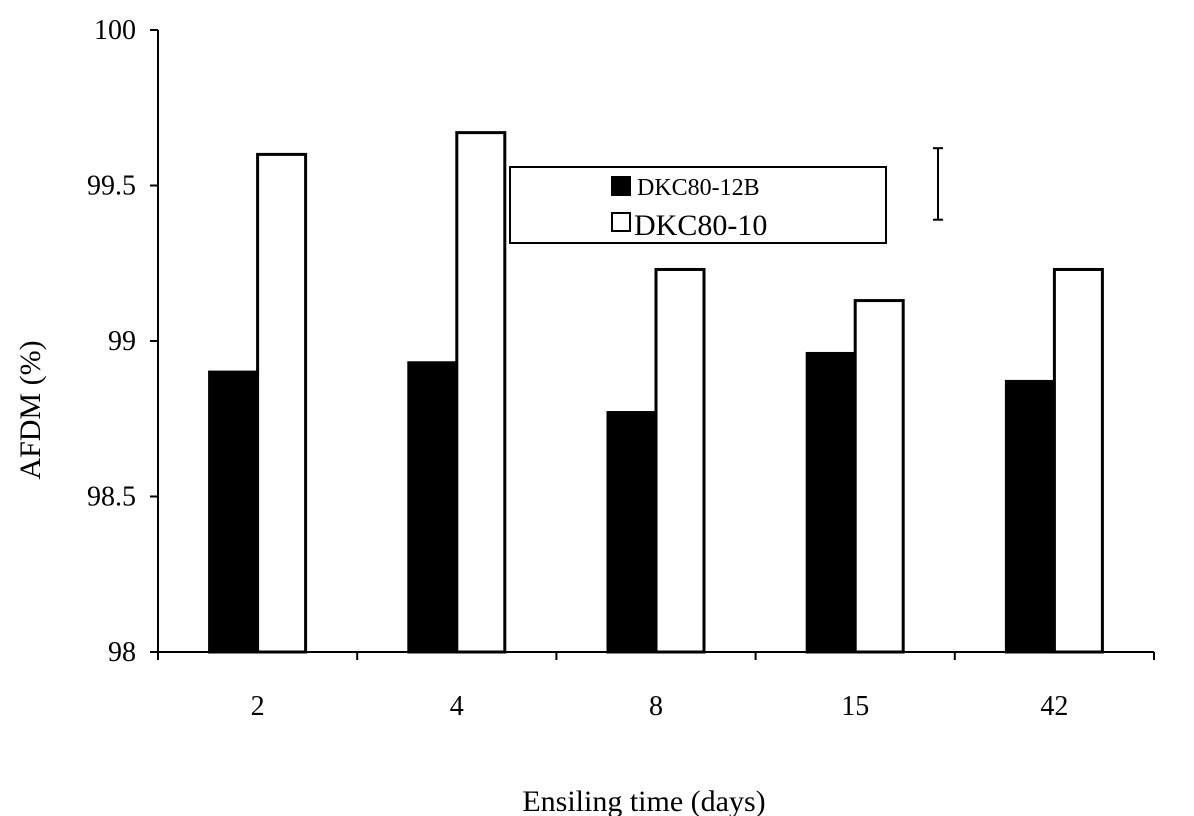  Describe the element at coordinates (656, 706) in the screenshot. I see `x-tick-label: 8` at that location.